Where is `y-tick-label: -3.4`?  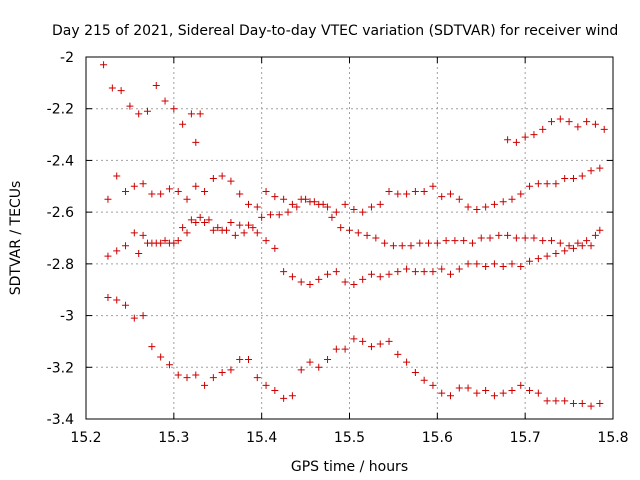 y-tick-label: -3.4 is located at coordinates (60, 420).